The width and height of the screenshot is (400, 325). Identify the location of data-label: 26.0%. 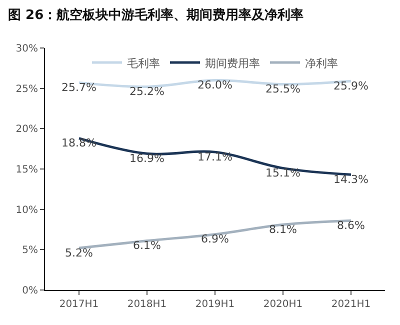
(215, 85).